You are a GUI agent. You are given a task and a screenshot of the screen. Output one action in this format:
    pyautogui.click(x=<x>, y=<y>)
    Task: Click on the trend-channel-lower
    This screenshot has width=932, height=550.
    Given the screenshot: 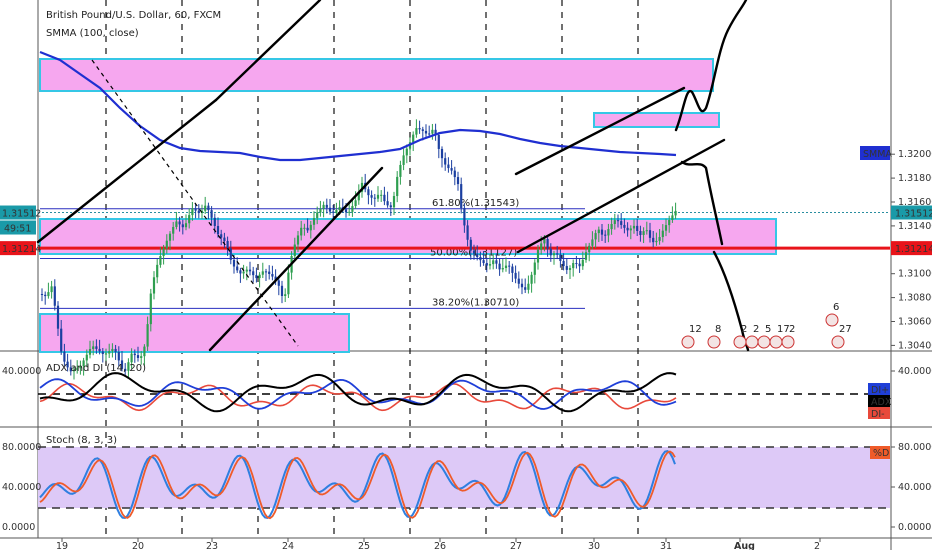 What is the action you would take?
    pyautogui.click(x=296, y=259)
    